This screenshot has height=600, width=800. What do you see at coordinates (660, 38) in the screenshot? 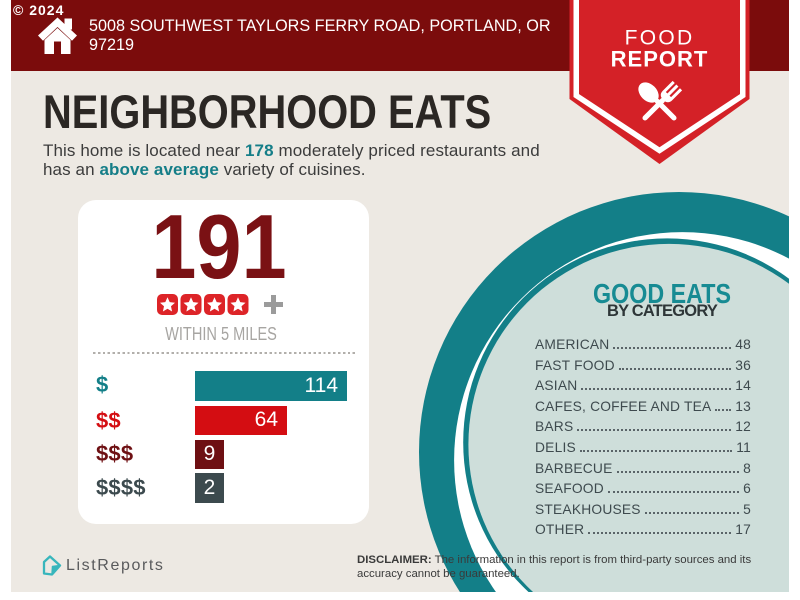
I see `svg-text: FOOD` at bounding box center [660, 38].